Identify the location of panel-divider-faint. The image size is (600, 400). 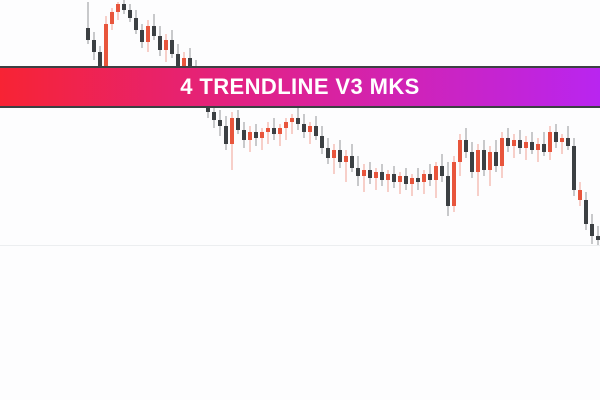
(300, 245).